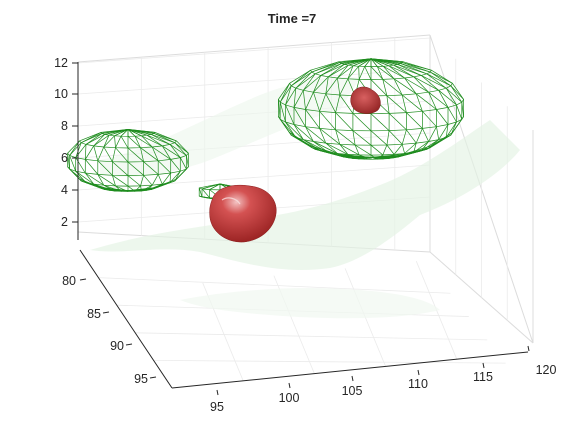 Image resolution: width=583 pixels, height=443 pixels. I want to click on y-tick-label: 90, so click(117, 346).